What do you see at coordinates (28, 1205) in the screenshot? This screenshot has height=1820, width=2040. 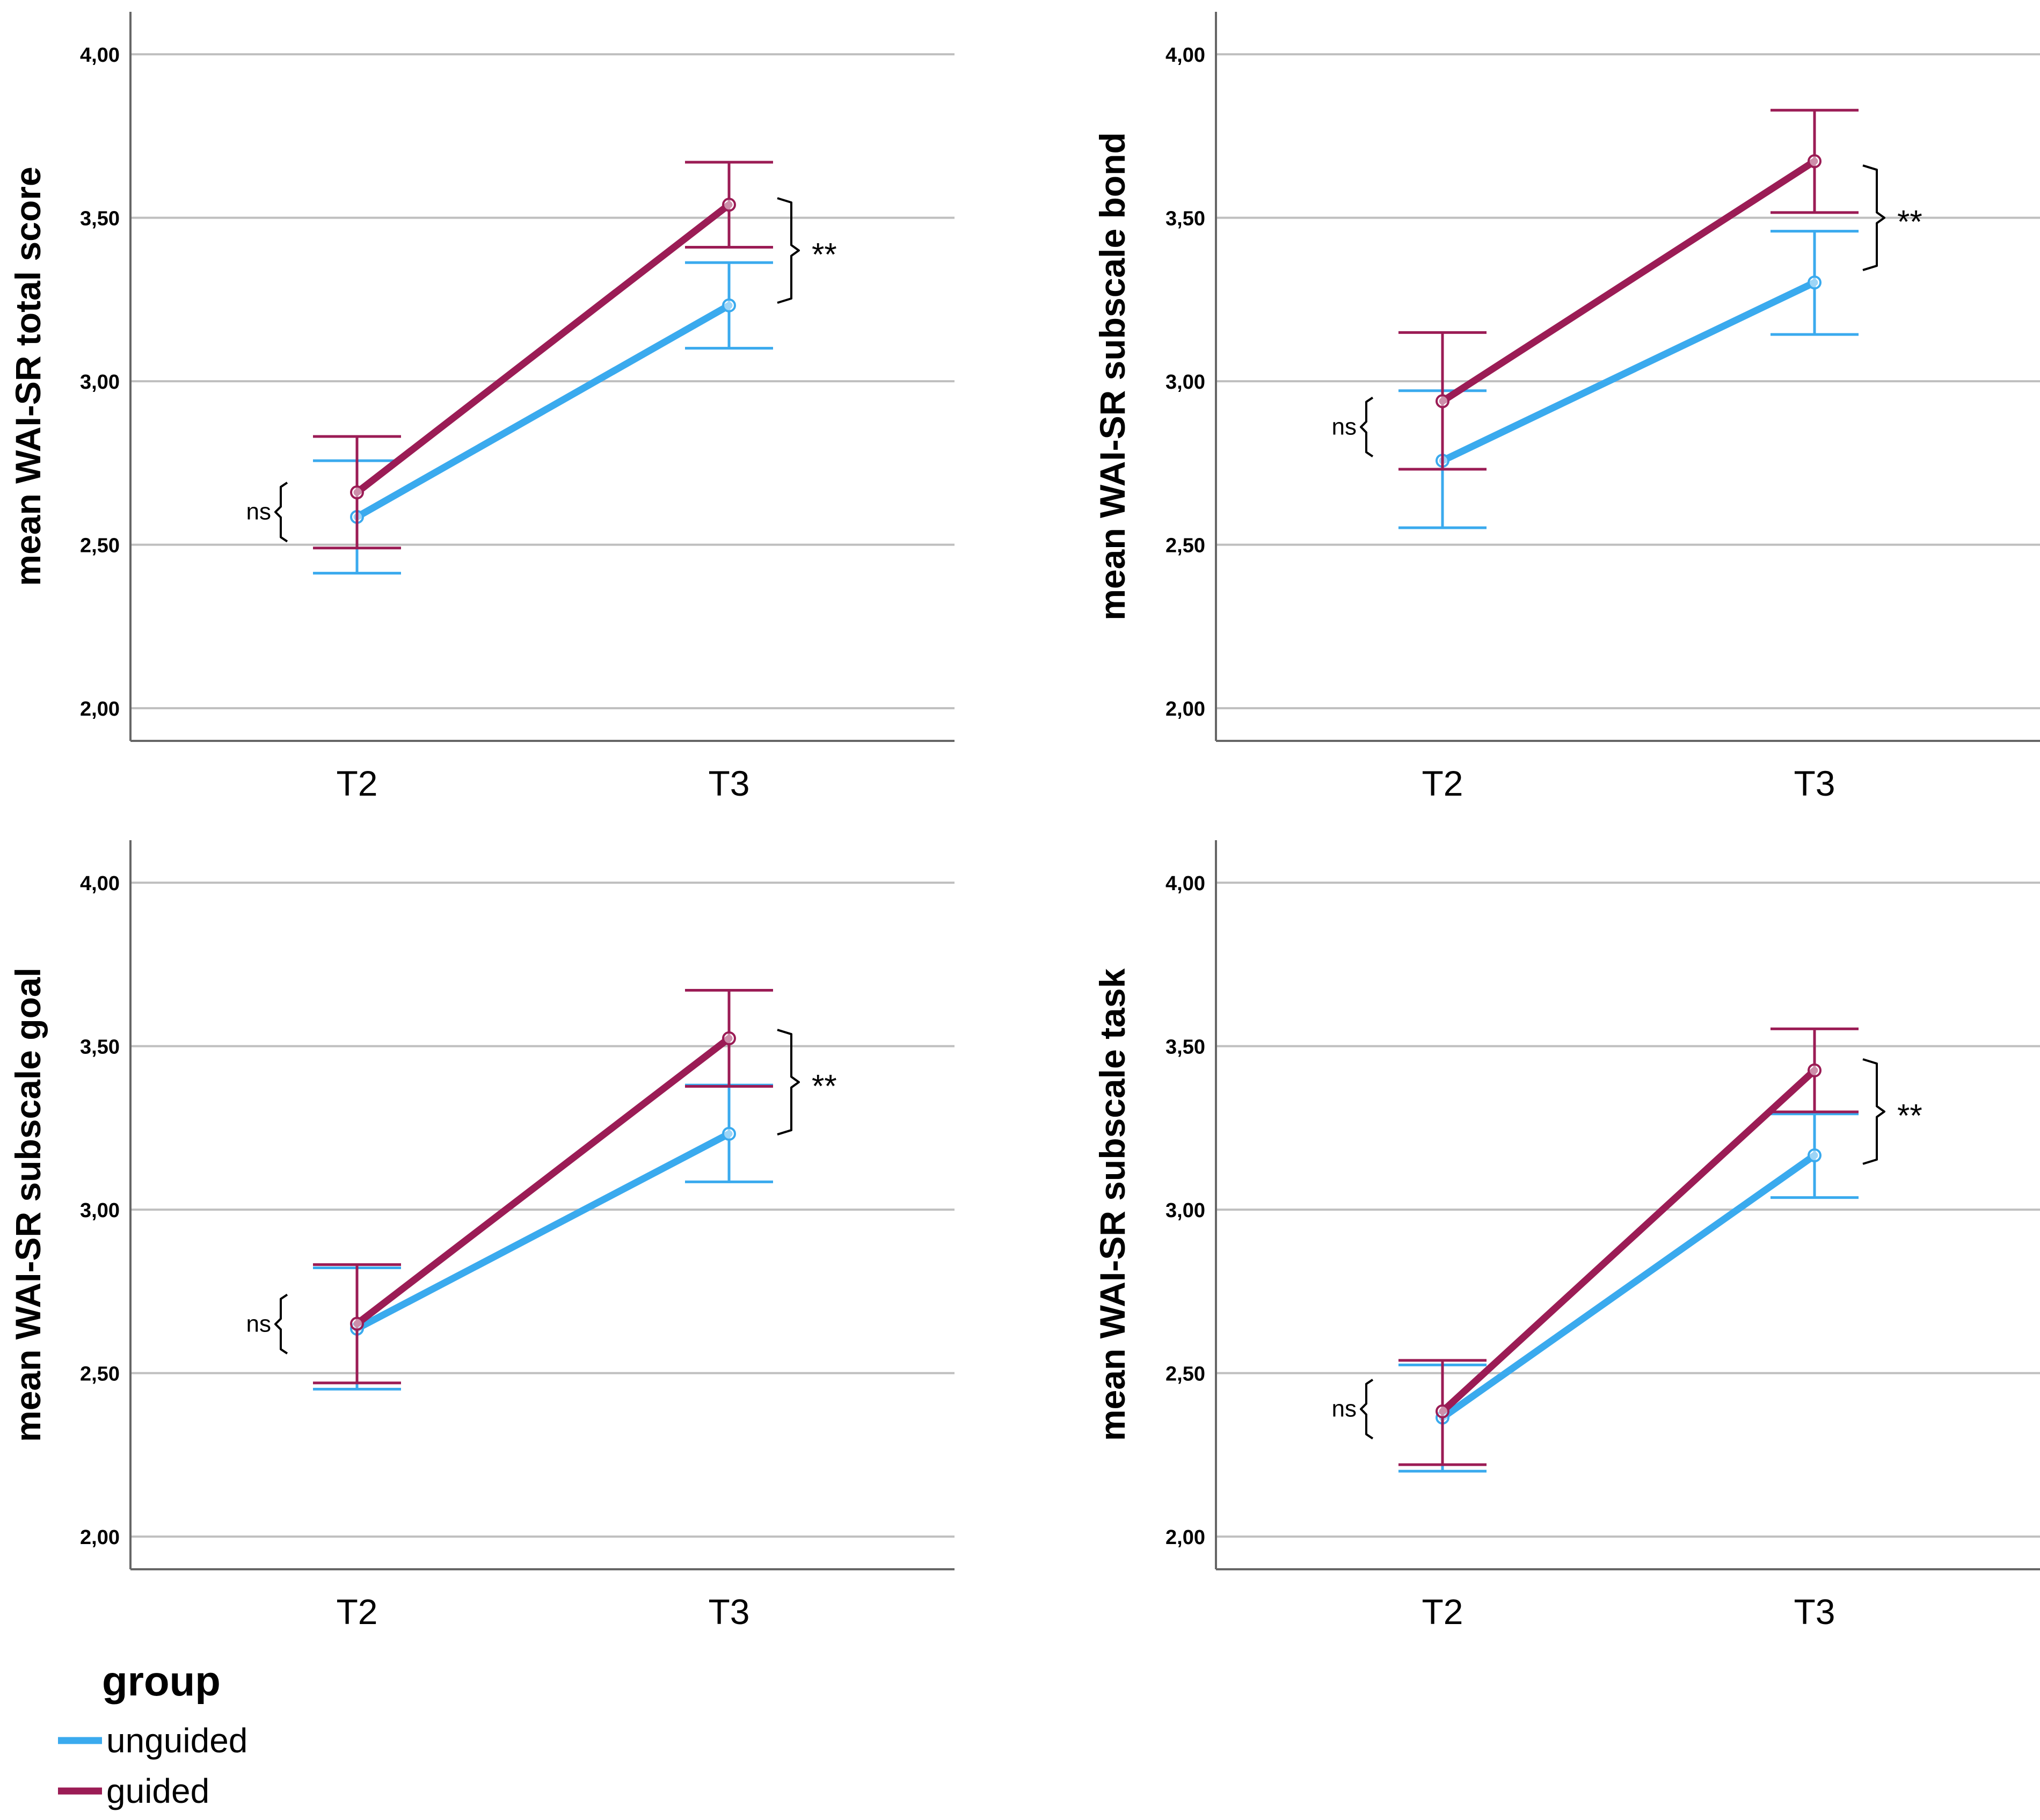 I see `y-axis-title: mean WAI-SR subscale goal` at bounding box center [28, 1205].